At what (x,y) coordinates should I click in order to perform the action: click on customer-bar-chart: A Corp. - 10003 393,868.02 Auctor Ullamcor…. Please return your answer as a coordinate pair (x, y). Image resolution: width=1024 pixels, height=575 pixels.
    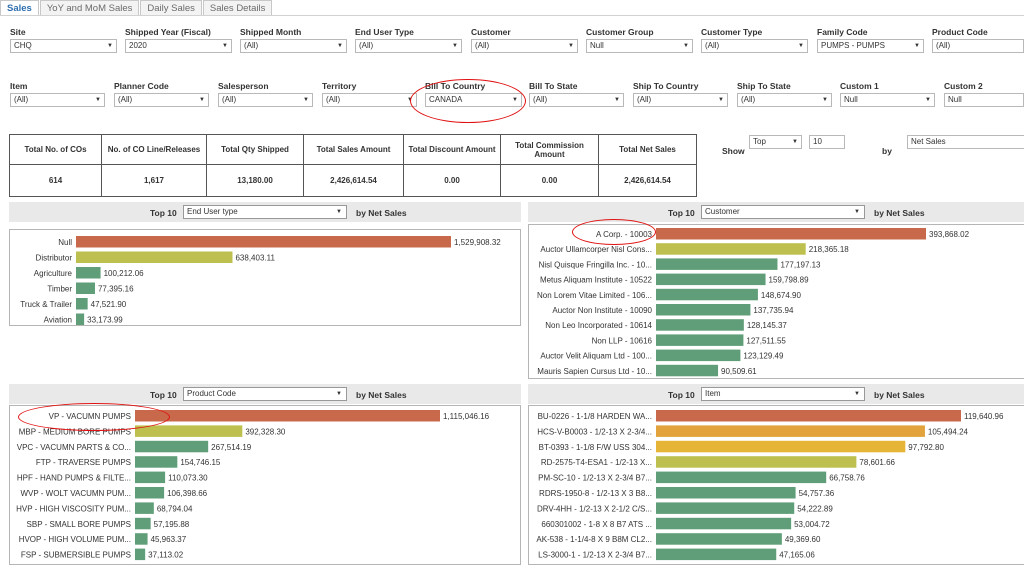
    Looking at the image, I should click on (776, 301).